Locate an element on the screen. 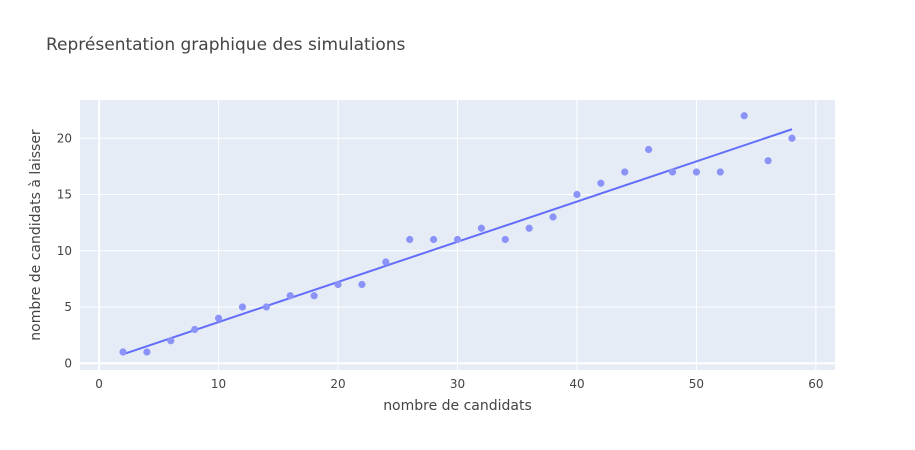  x-tick-label: 0 is located at coordinates (99, 384).